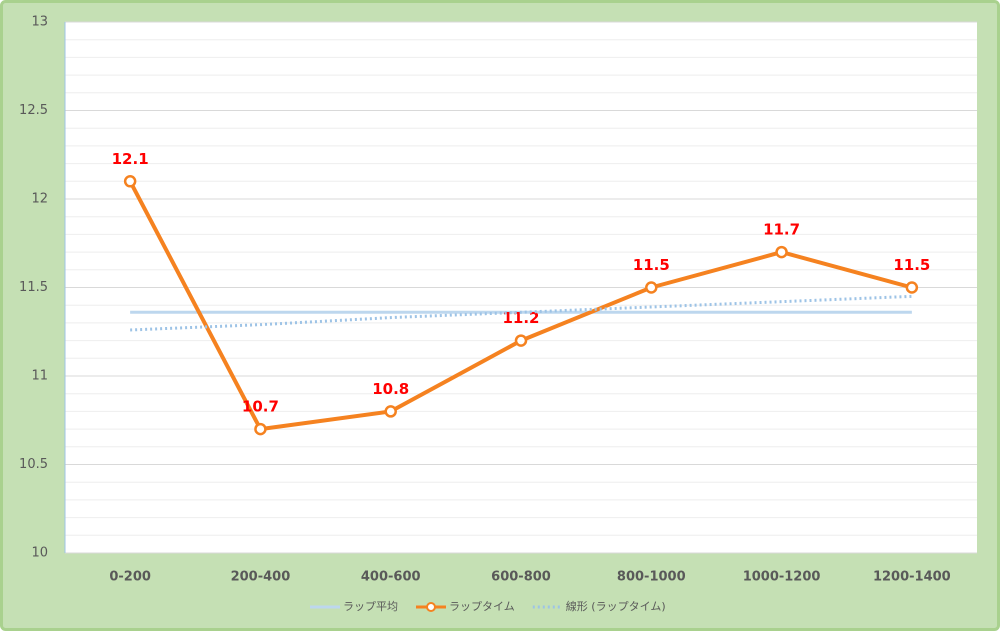  Describe the element at coordinates (261, 577) in the screenshot. I see `x-tick-label: 200-400` at that location.